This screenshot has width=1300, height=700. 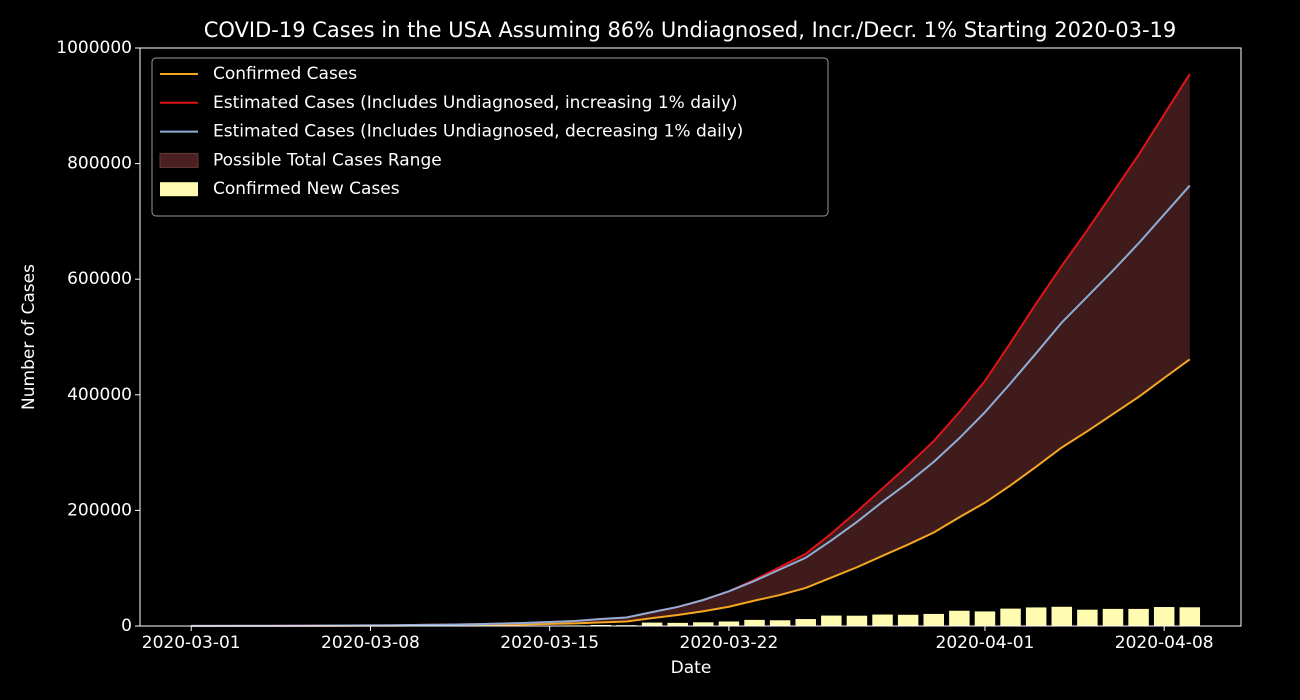 I want to click on legend-label: Possible Total Cases Range, so click(x=327, y=160).